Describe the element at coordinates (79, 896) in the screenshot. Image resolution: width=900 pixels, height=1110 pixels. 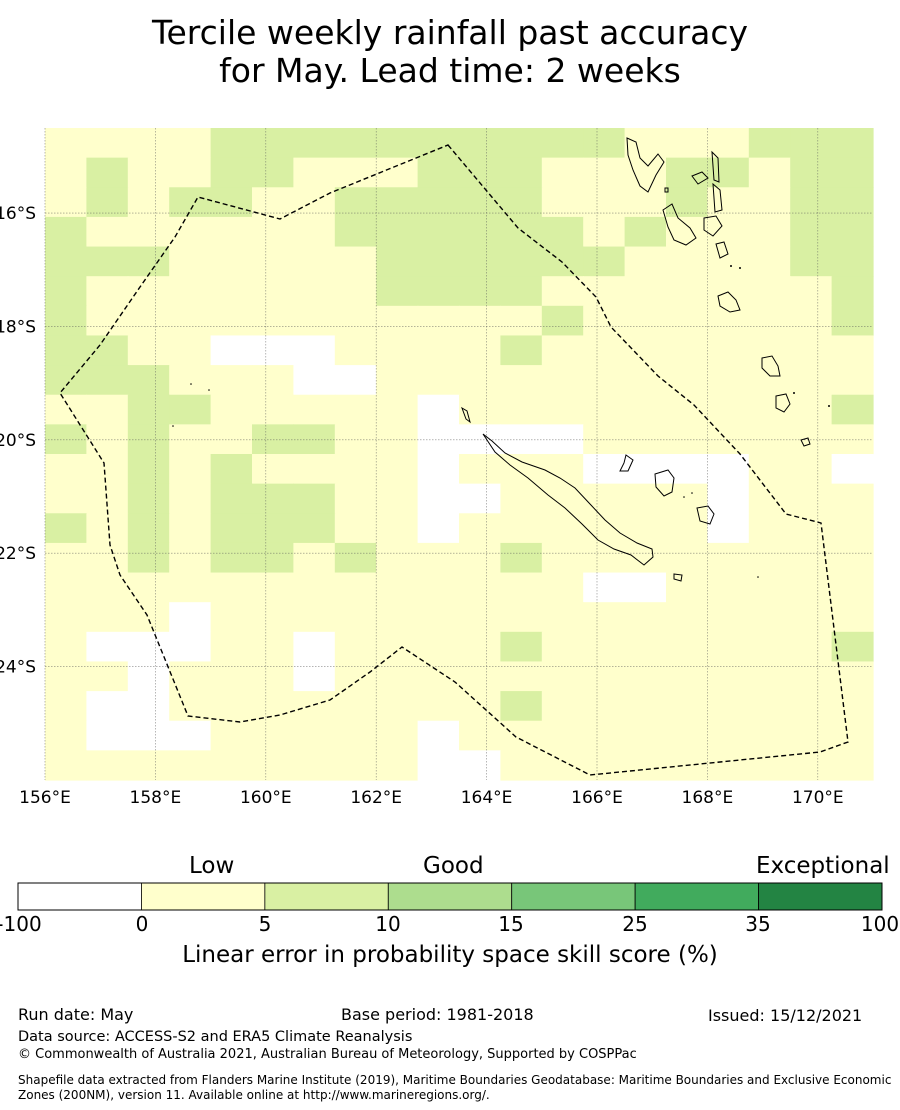
I see `colorbar-segment` at that location.